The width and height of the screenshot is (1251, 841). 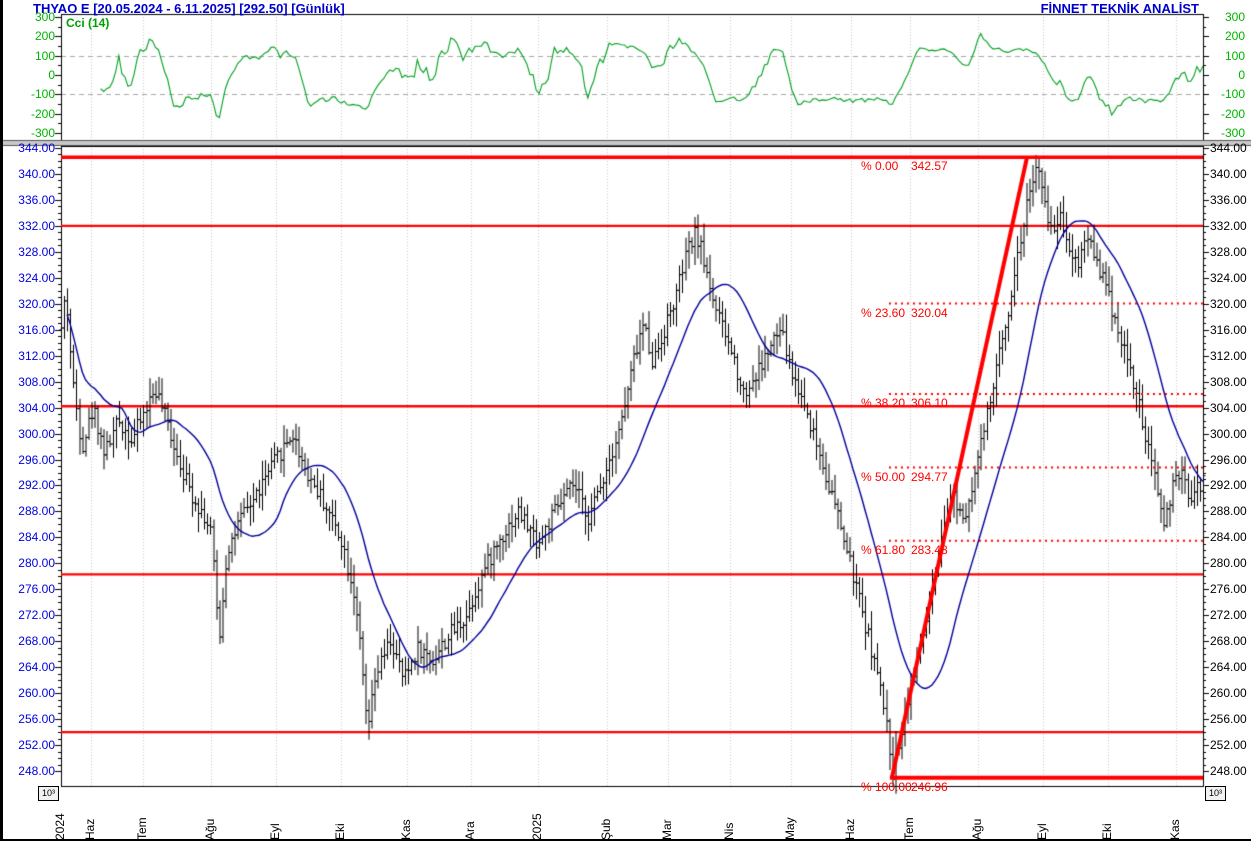 What do you see at coordinates (1228, 407) in the screenshot?
I see `price-tick-right: 304.00` at bounding box center [1228, 407].